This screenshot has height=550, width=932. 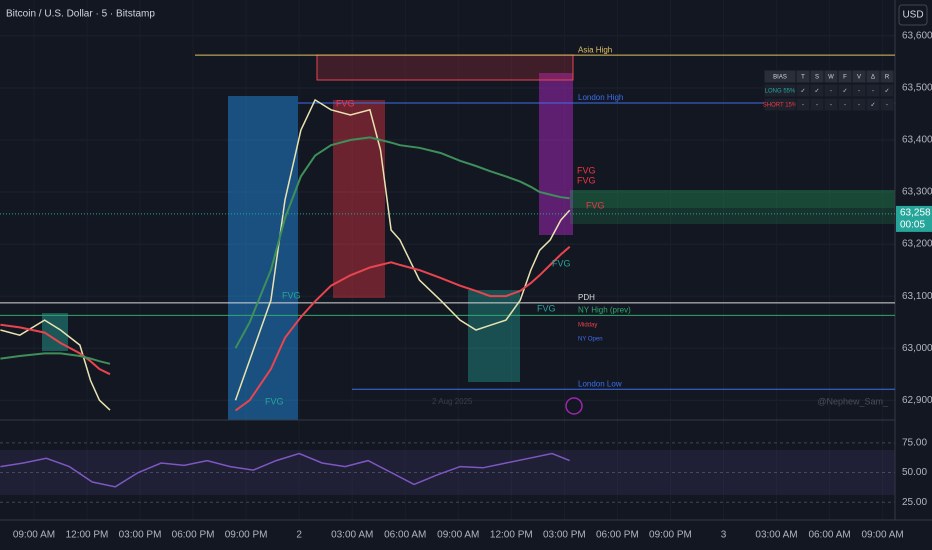 I want to click on y-tick-label: 50.00, so click(x=914, y=472).